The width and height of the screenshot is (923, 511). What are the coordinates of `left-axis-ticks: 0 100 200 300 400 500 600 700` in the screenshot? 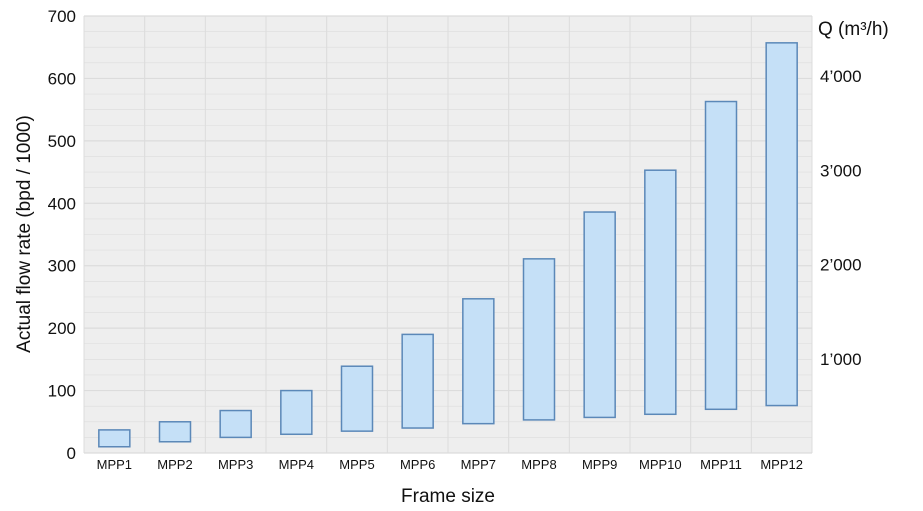 It's located at (62, 235).